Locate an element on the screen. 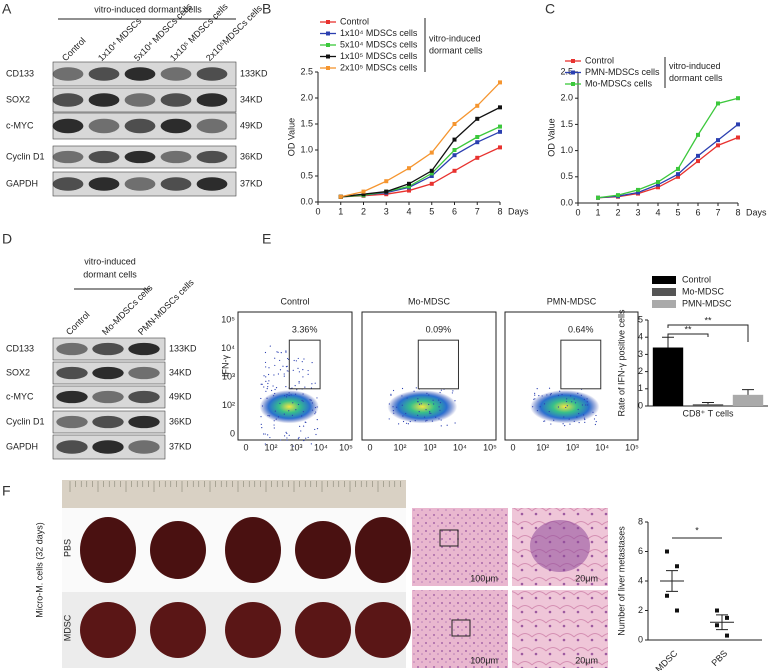  panel-label: F is located at coordinates (6, 491).